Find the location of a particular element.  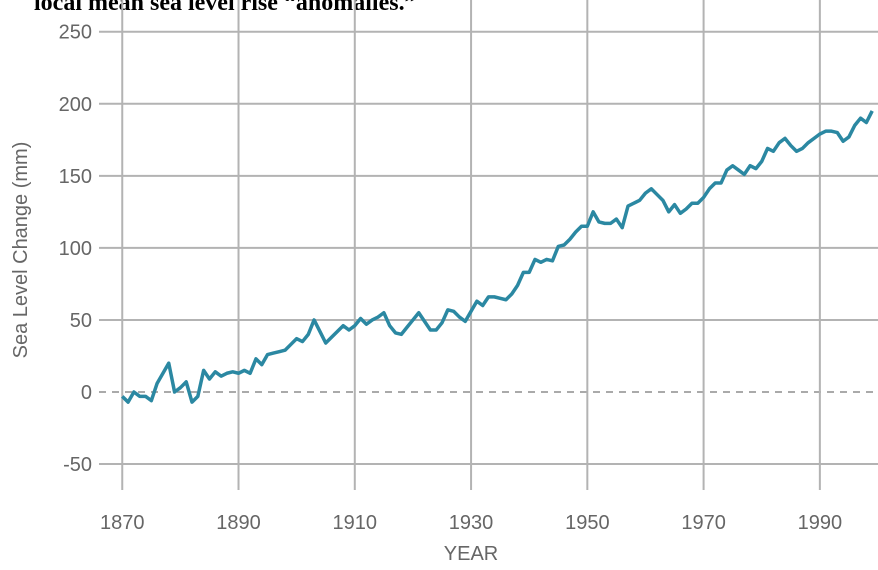

y-tick-label: 200 is located at coordinates (75, 105).